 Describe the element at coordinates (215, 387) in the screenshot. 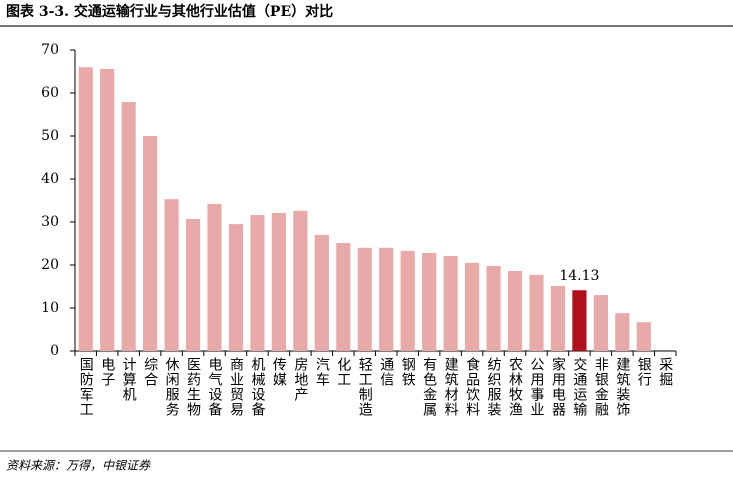

I see `x-tick-label: 电气设备` at that location.